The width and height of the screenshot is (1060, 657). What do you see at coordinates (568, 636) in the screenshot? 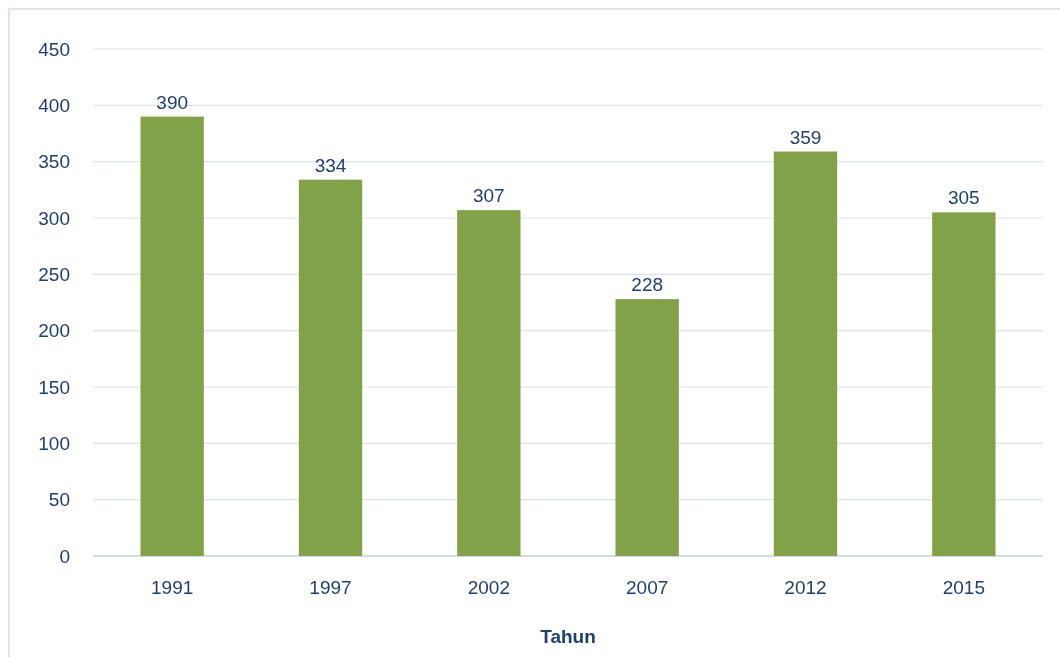
I see `x-axis-title: Tahun` at bounding box center [568, 636].